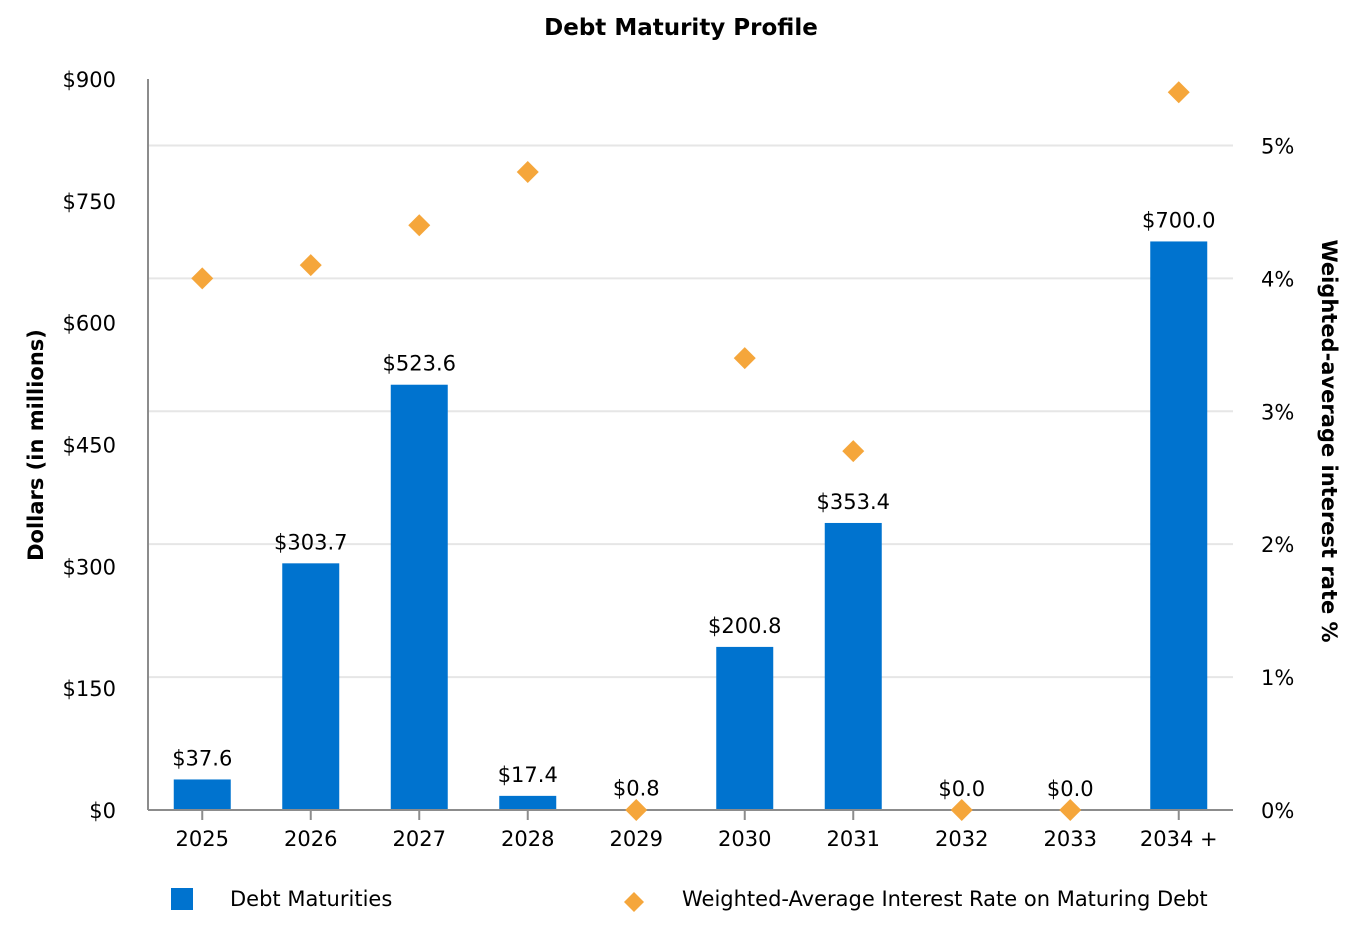 The width and height of the screenshot is (1364, 940). I want to click on bar-value-label: $700.0, so click(1178, 220).